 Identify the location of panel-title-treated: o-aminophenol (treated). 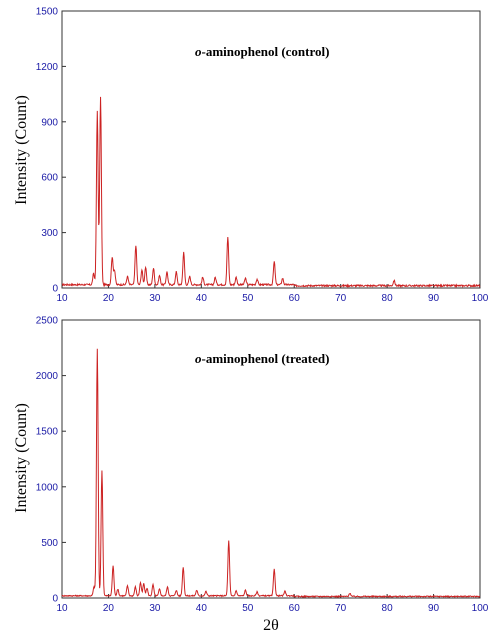
(262, 358).